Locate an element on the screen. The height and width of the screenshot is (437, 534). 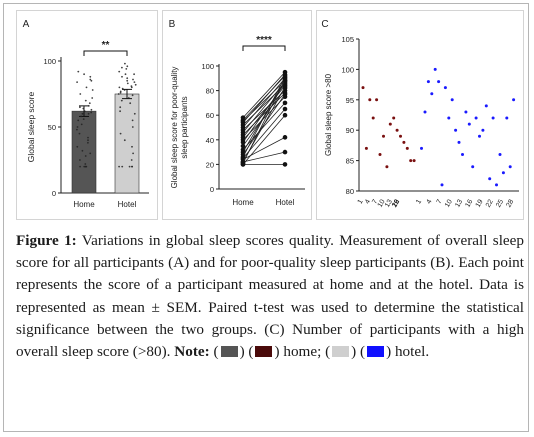
y-axis-label: Global sleep score is located at coordinates (31, 127).